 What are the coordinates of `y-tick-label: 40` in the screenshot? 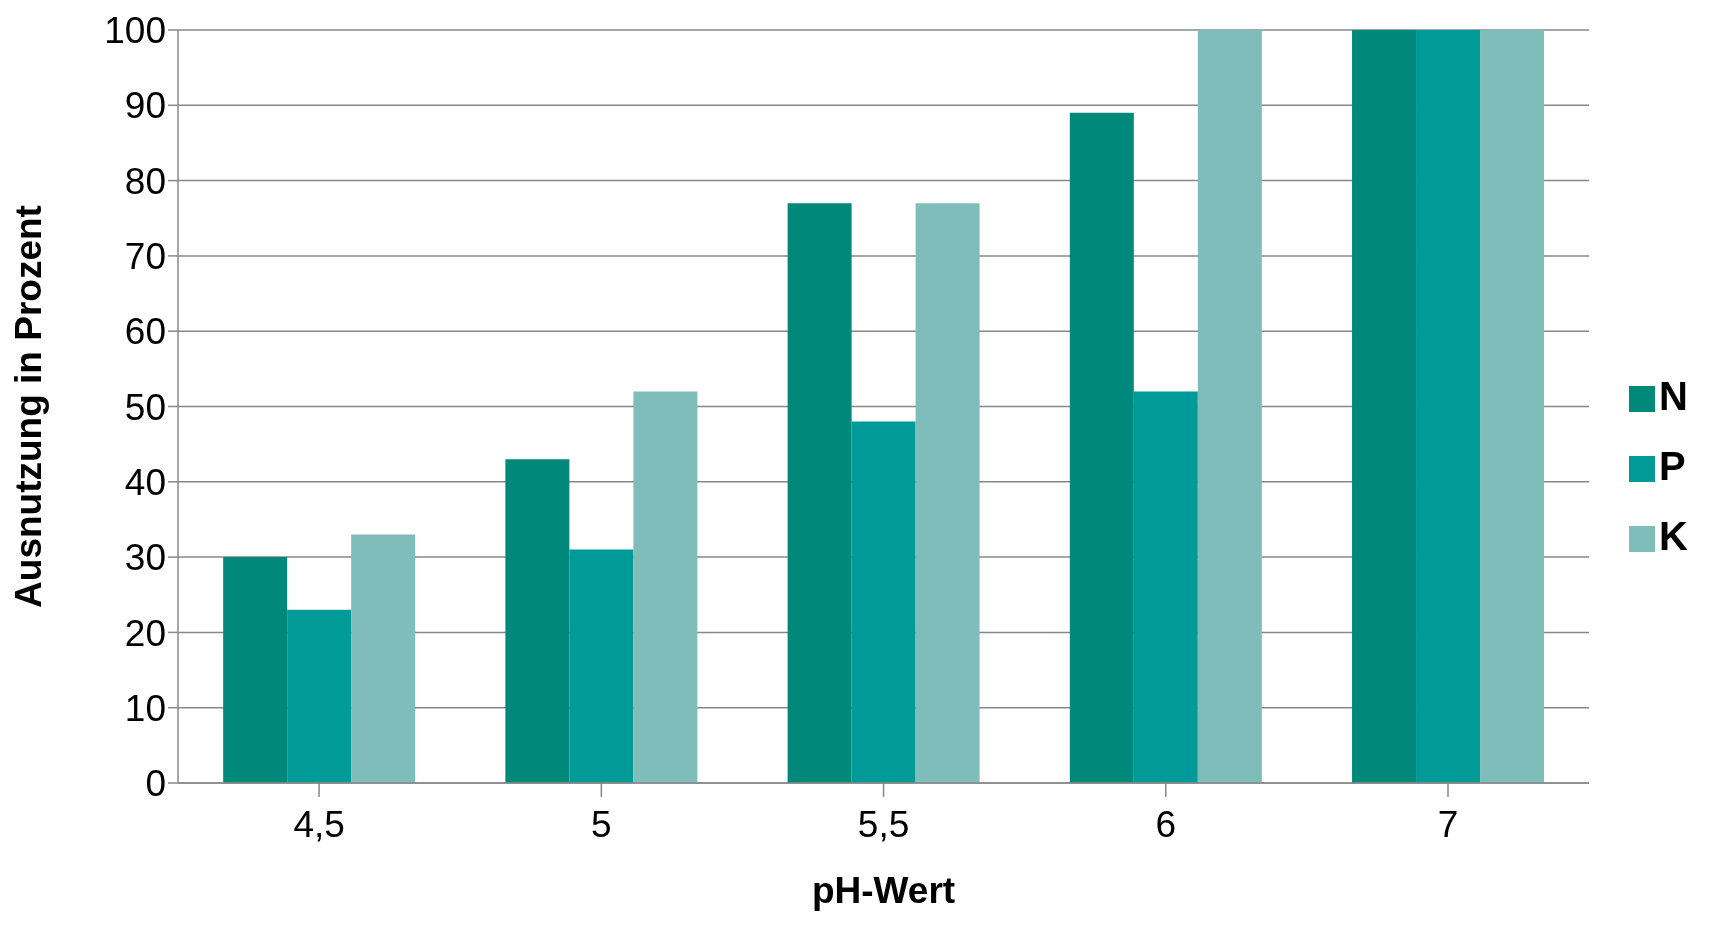 It's located at (145, 482).